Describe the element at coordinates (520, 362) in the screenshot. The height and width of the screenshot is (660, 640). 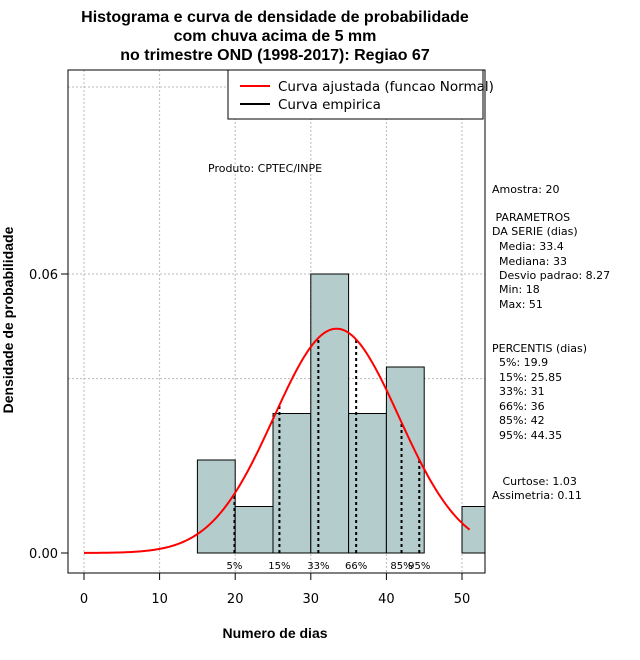
I see `stats-p5: 5%: 19.9` at that location.